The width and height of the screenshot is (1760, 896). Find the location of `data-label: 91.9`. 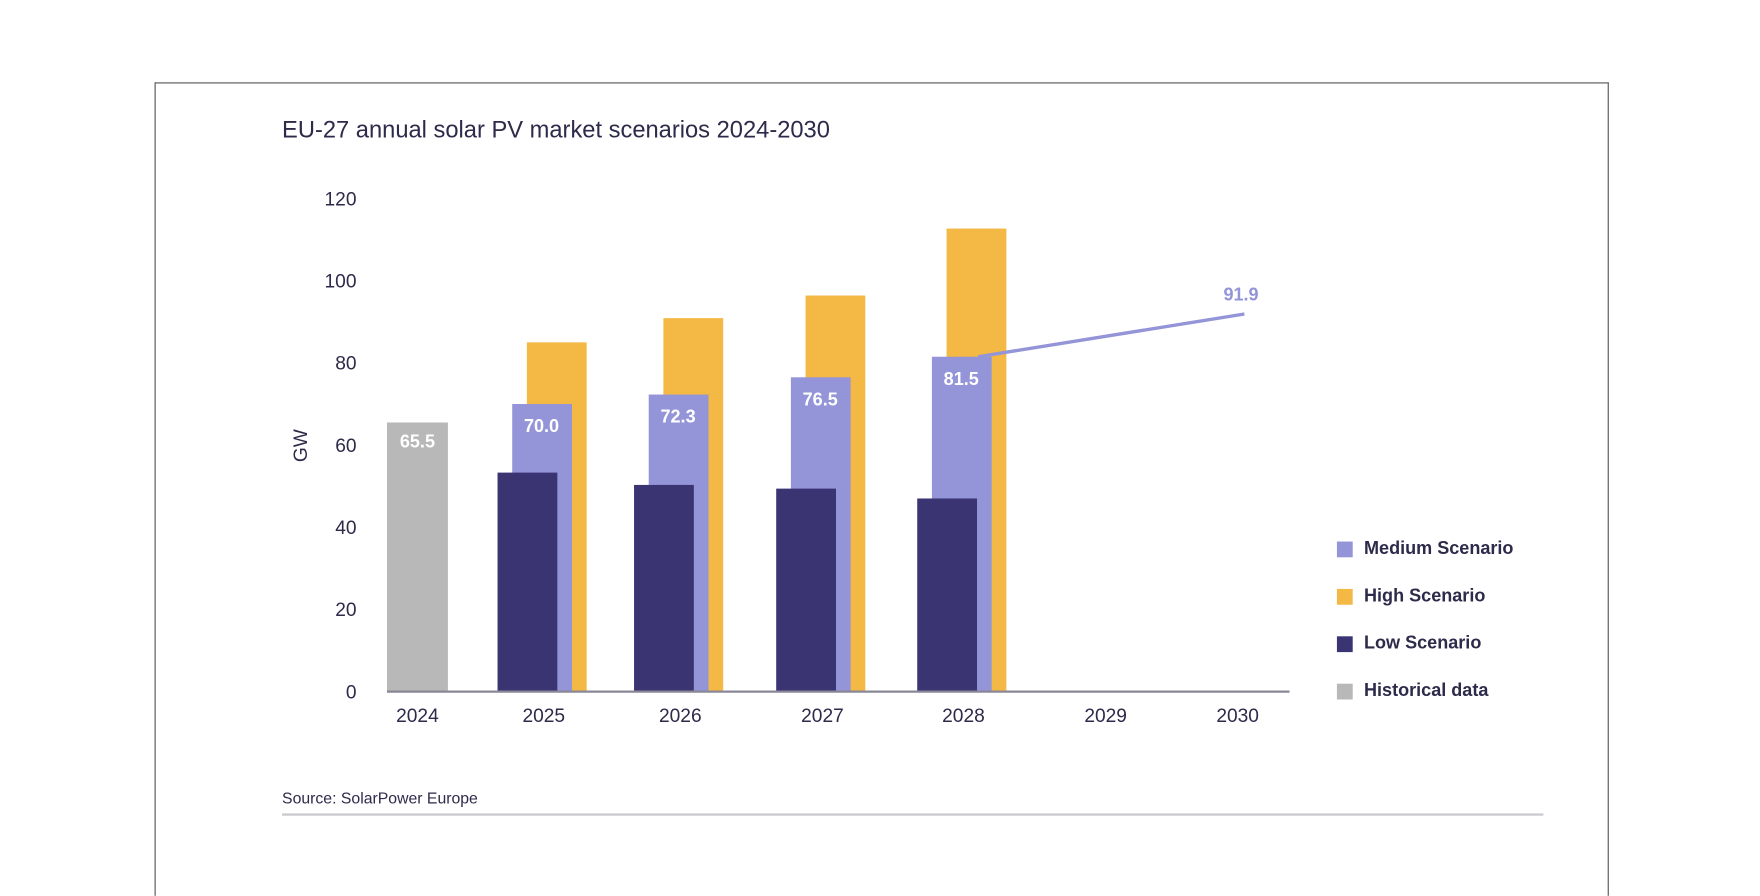

data-label: 91.9 is located at coordinates (1240, 294).